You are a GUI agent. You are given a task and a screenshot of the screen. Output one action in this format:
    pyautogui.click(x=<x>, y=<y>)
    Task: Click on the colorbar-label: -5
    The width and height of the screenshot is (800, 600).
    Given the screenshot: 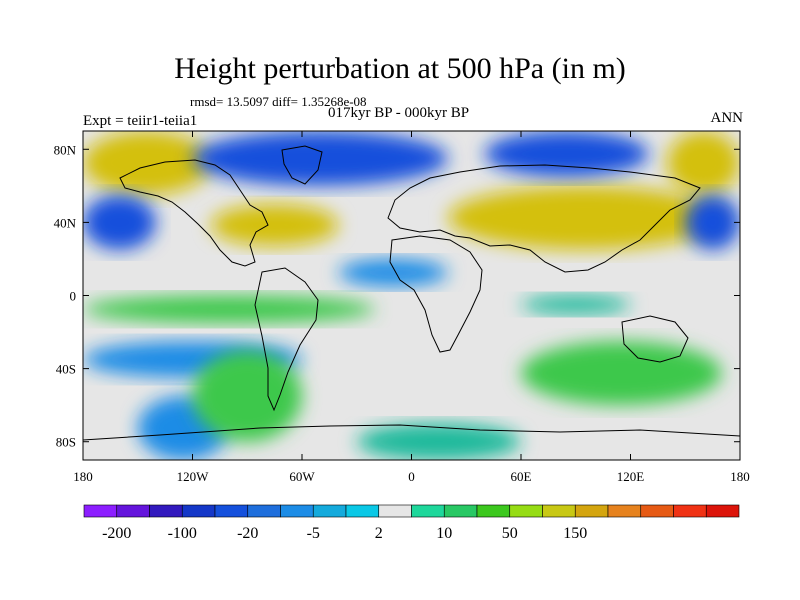 What is the action you would take?
    pyautogui.click(x=313, y=533)
    